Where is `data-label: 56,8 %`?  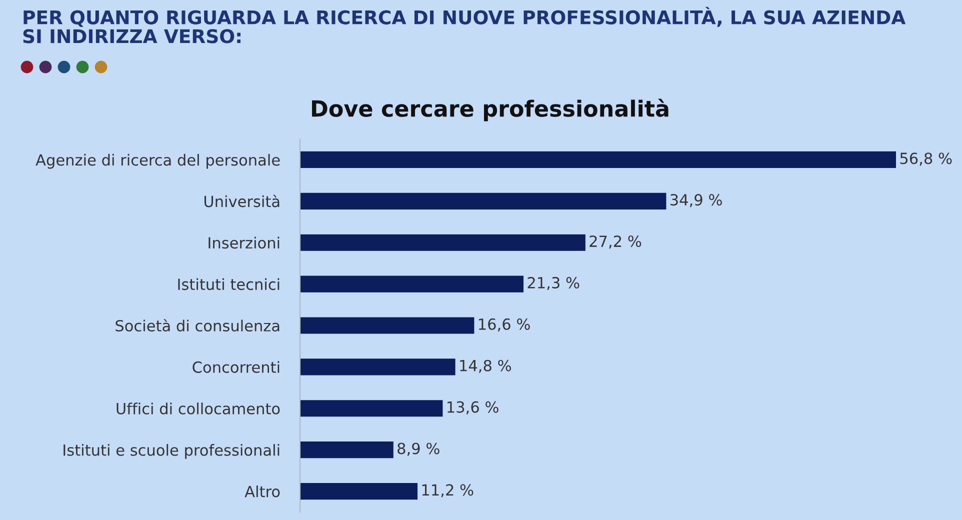
data-label: 56,8 % is located at coordinates (926, 159).